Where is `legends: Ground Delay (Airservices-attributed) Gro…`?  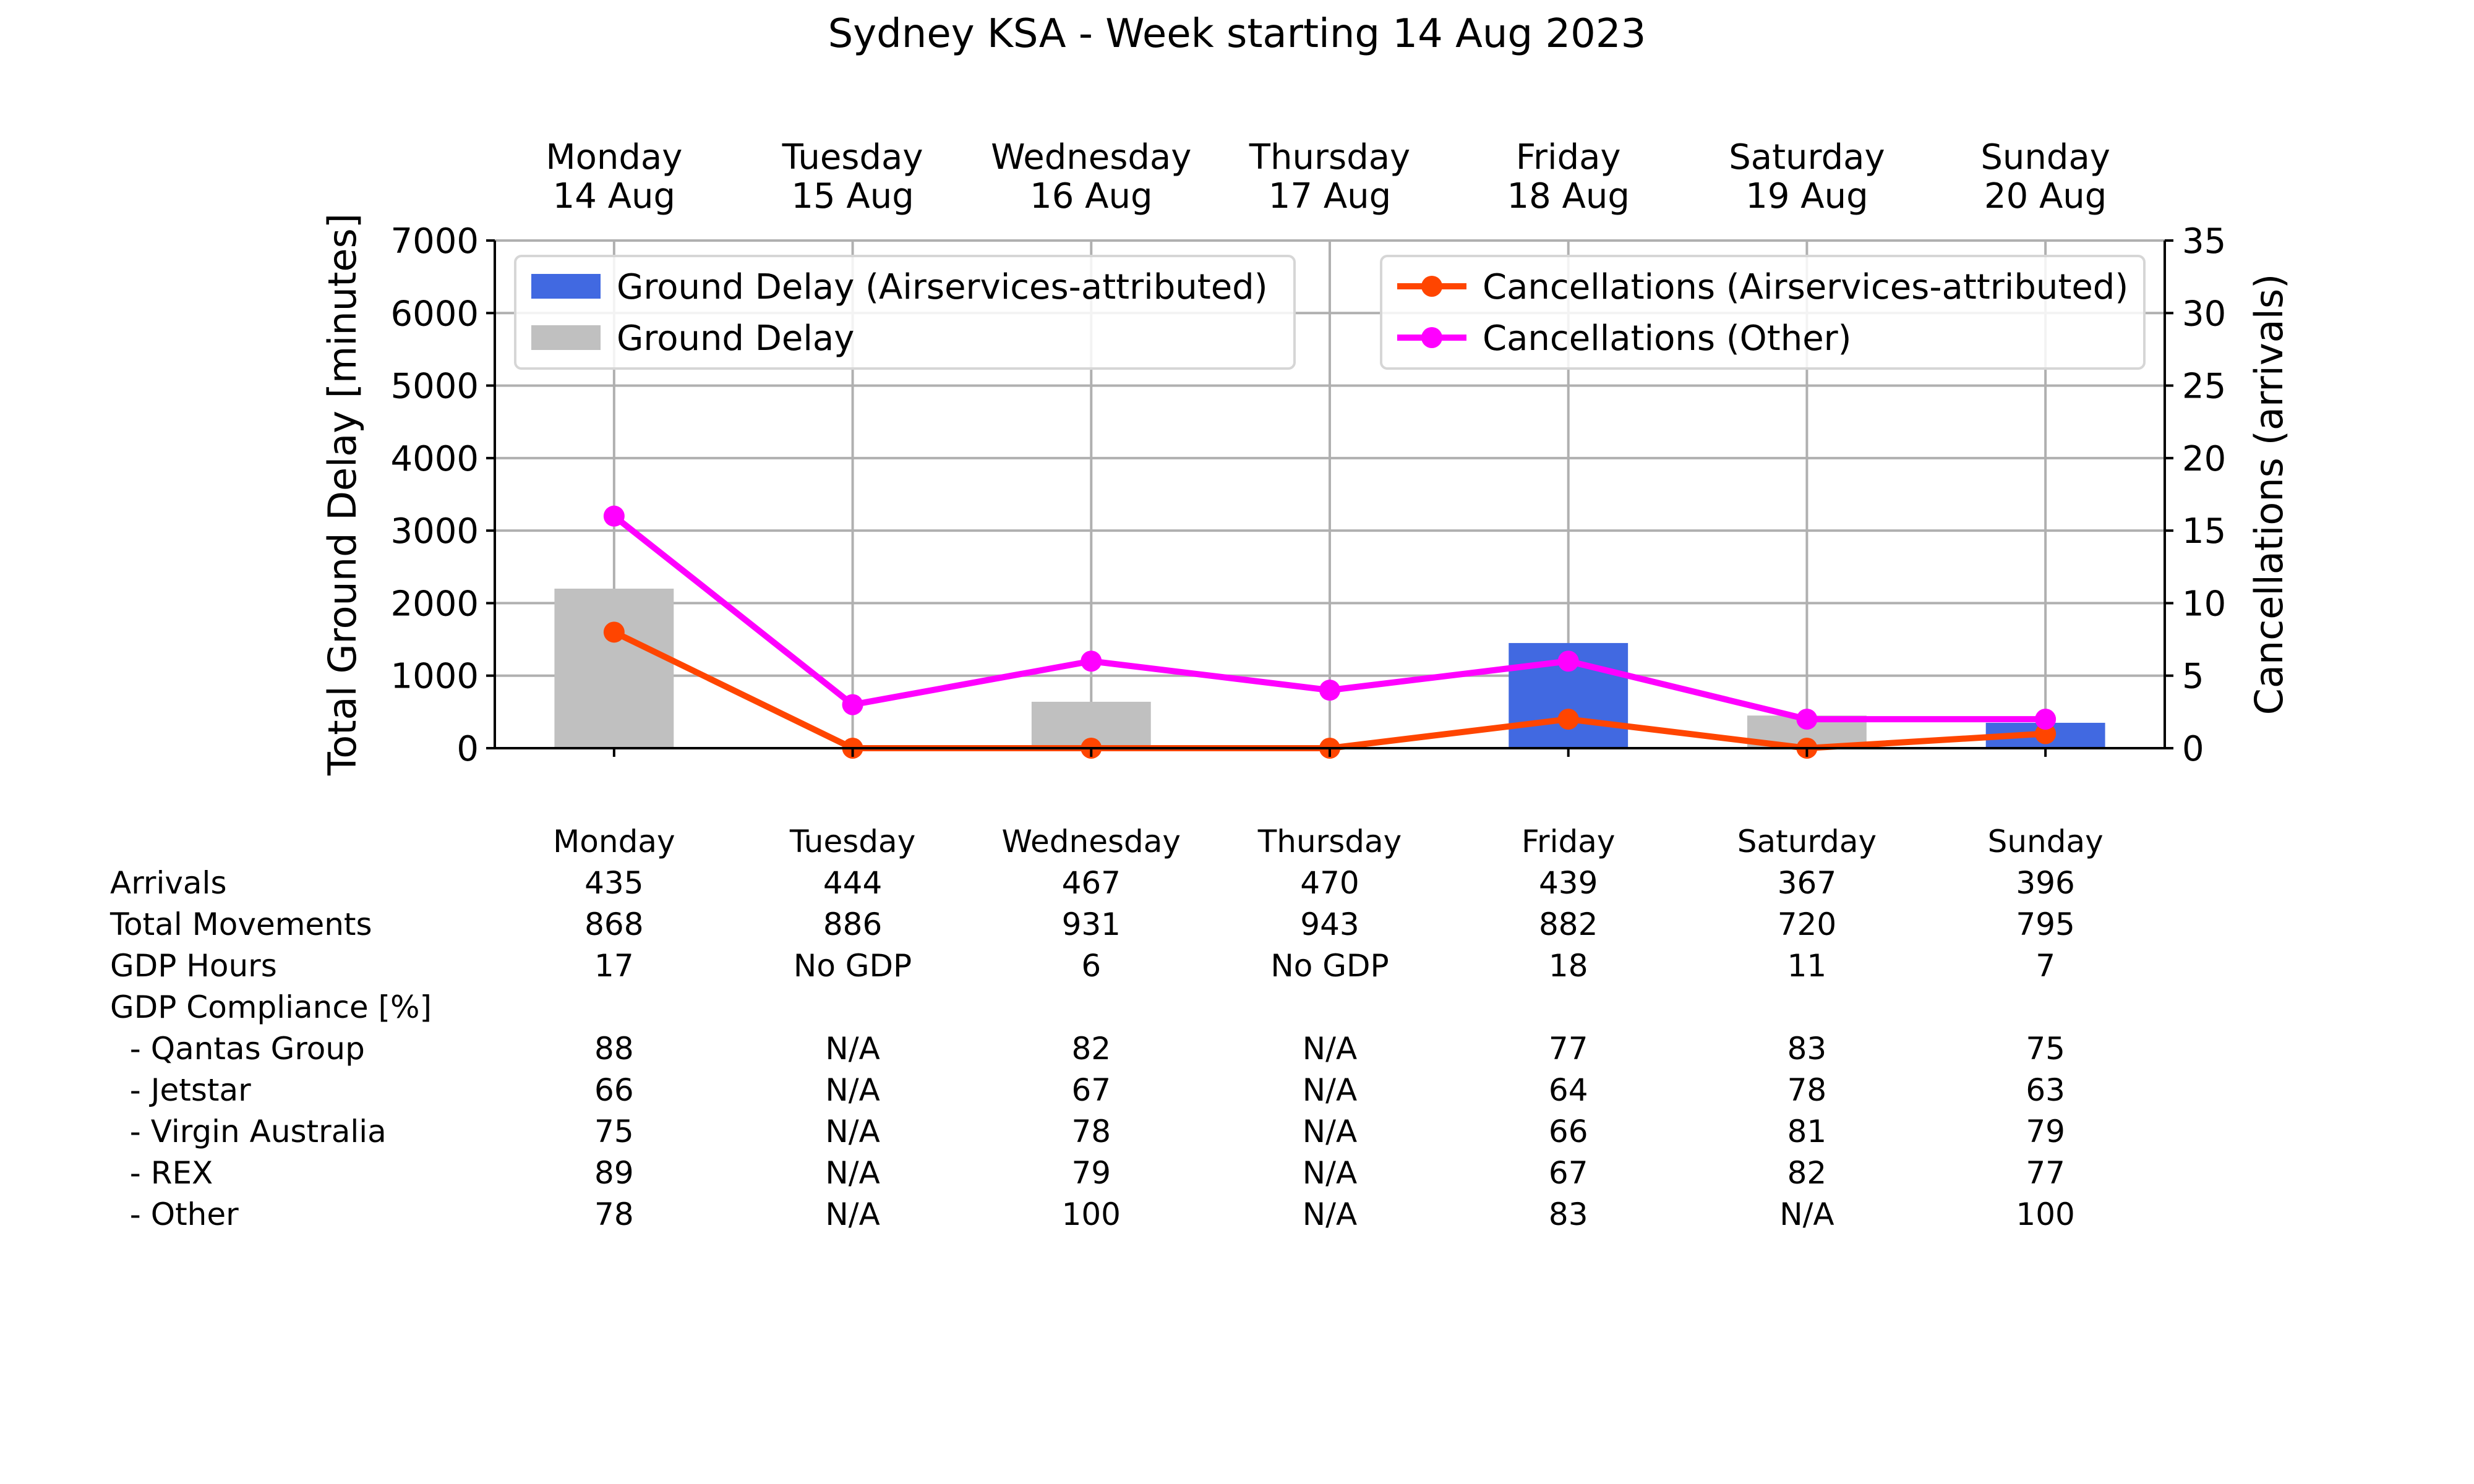
legends: Ground Delay (Airservices-attributed) Gro… is located at coordinates (1330, 312).